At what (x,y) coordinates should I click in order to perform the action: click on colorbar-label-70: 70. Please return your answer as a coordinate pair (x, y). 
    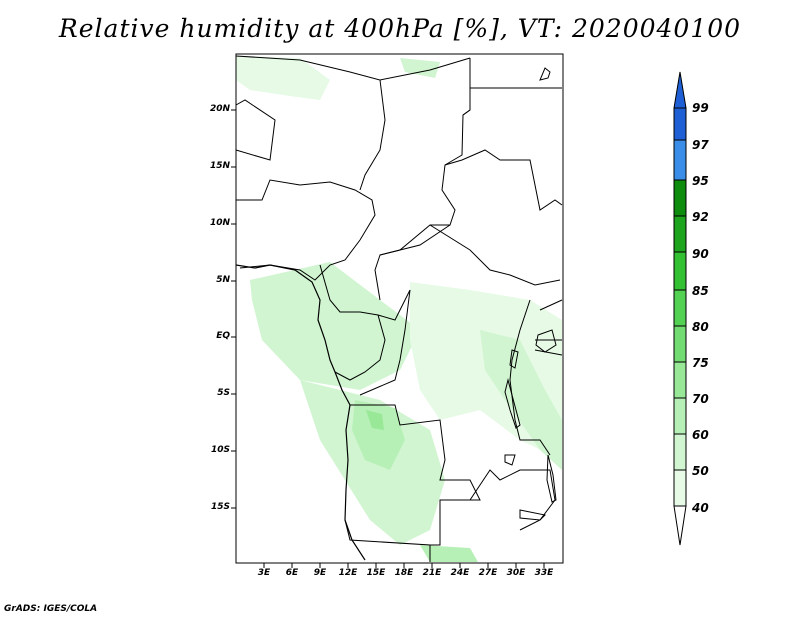
    Looking at the image, I should click on (700, 399).